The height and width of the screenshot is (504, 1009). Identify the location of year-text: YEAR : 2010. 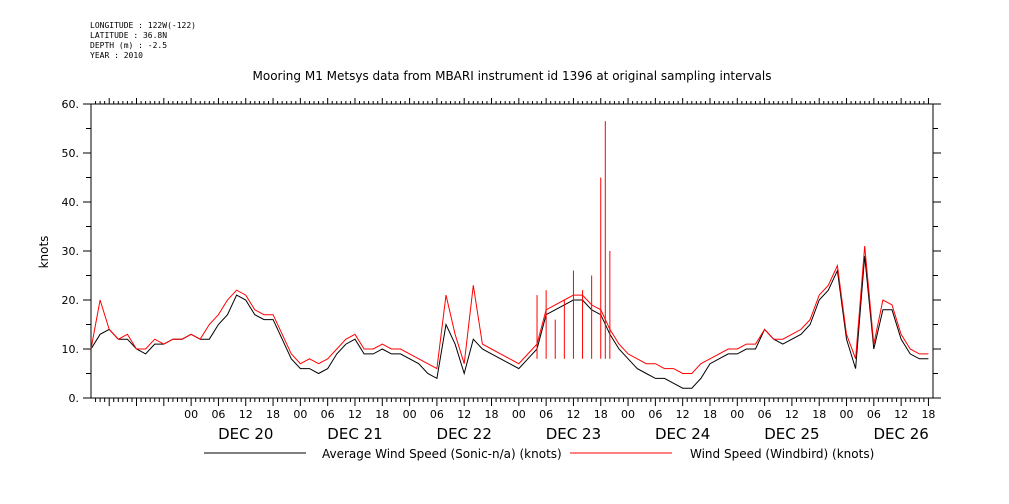
(116, 55).